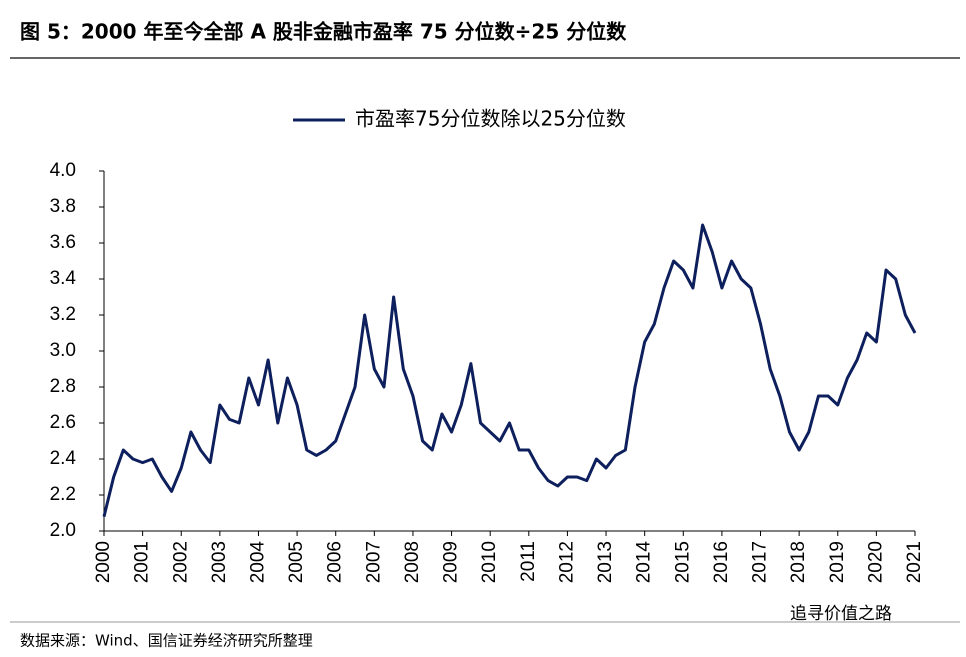 This screenshot has width=966, height=657. Describe the element at coordinates (875, 562) in the screenshot. I see `x-tick-label: 2020` at that location.